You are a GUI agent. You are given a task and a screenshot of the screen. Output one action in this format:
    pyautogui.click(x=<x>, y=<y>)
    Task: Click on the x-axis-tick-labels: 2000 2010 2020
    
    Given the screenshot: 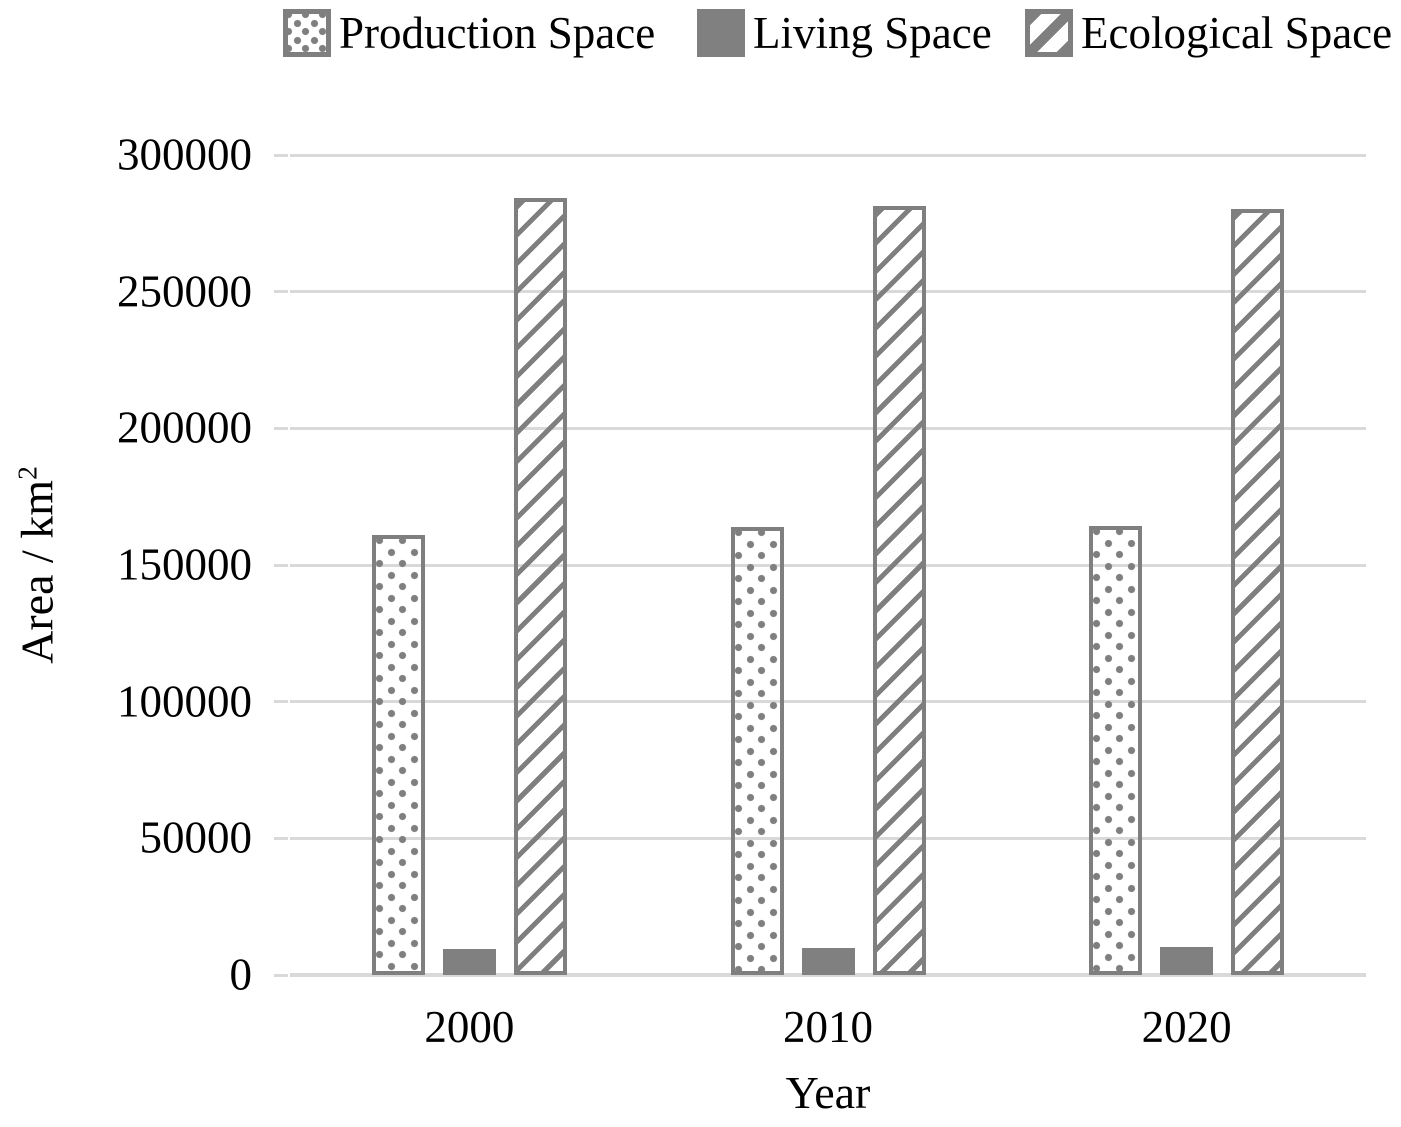 What is the action you would take?
    pyautogui.click(x=828, y=1028)
    